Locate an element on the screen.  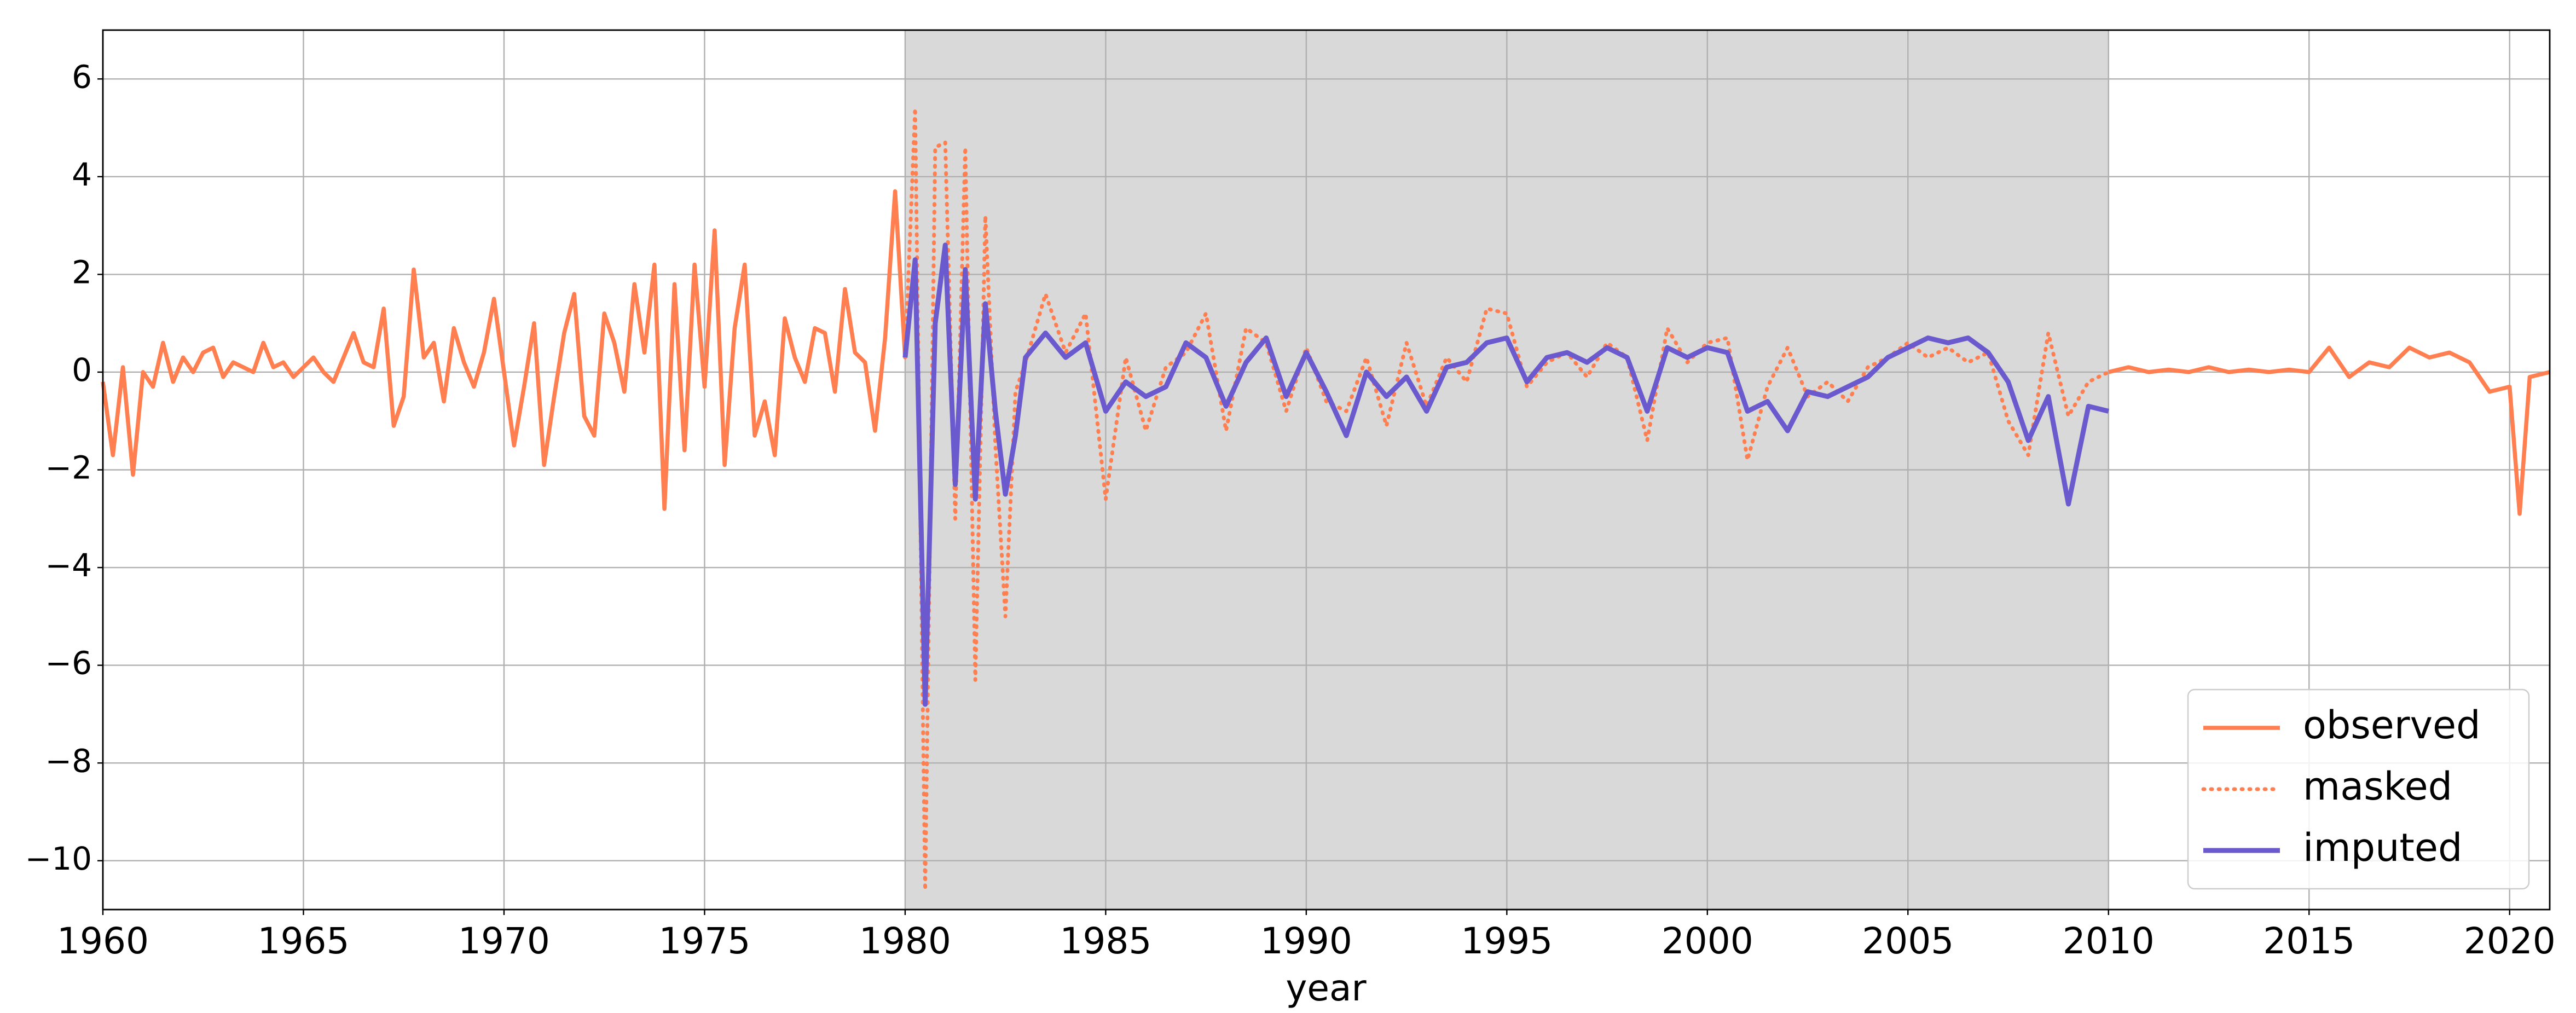
legend-box is located at coordinates (2358, 789).